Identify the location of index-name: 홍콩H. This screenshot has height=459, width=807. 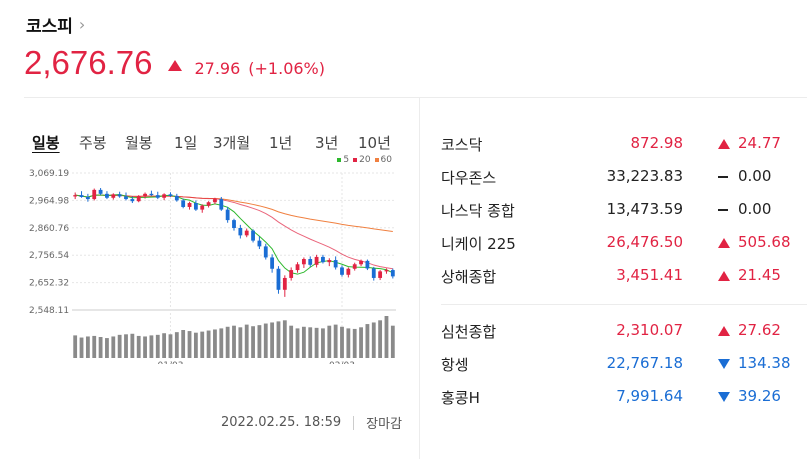
(460, 398).